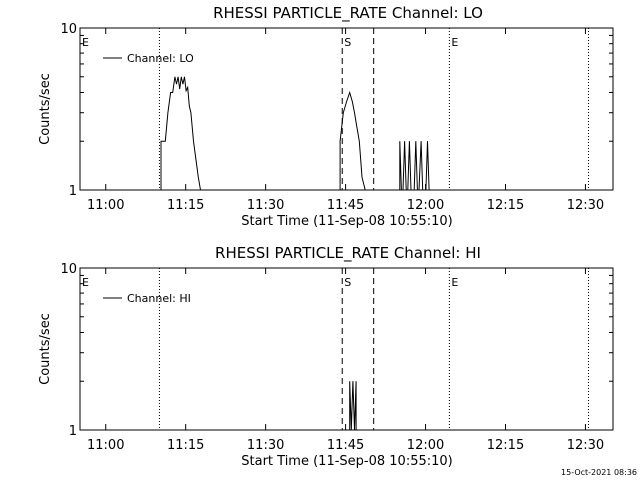  What do you see at coordinates (348, 253) in the screenshot?
I see `chart-title: RHESSI PARTICLE_RATE Channel: HI` at bounding box center [348, 253].